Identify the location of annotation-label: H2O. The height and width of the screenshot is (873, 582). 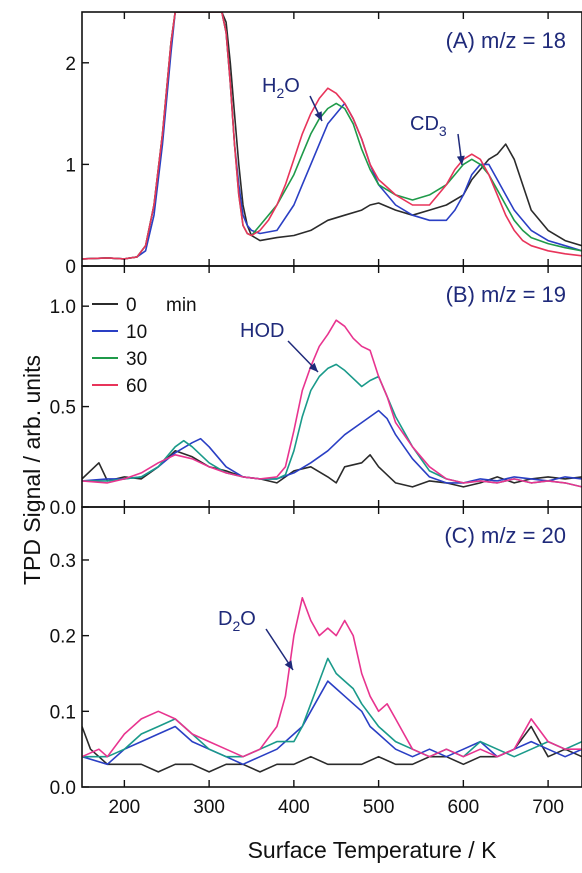
(281, 88).